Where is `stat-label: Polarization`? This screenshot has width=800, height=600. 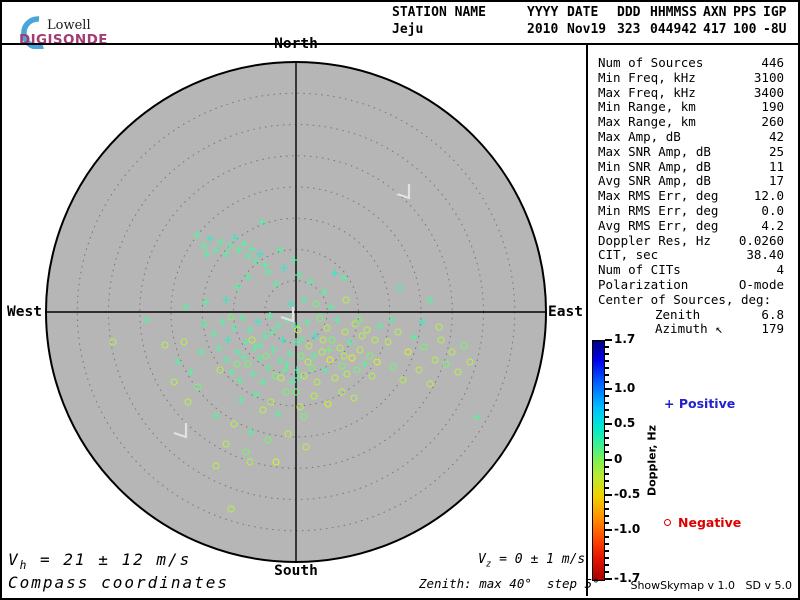 stat-label: Polarization is located at coordinates (643, 284).